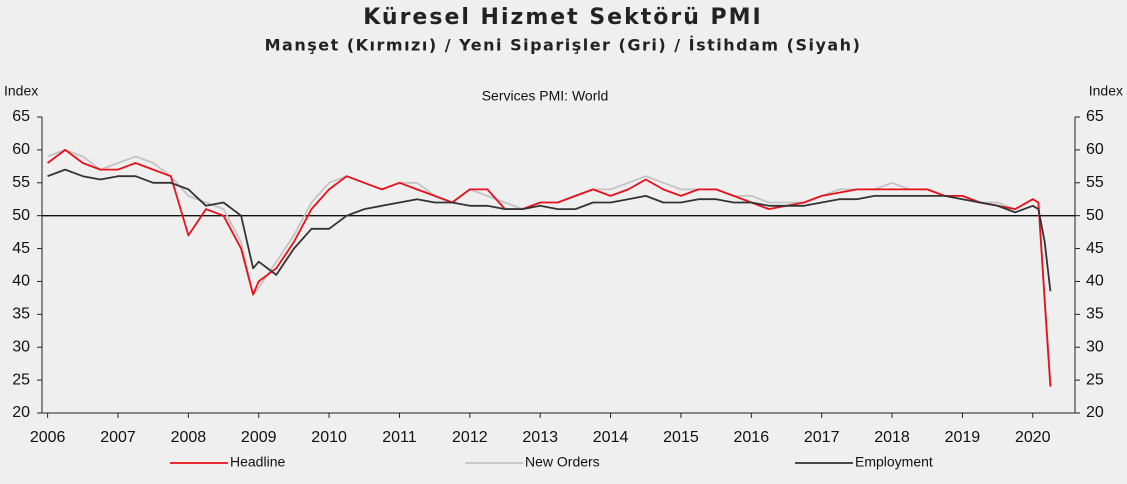  I want to click on y-tick-label: 20, so click(21, 412).